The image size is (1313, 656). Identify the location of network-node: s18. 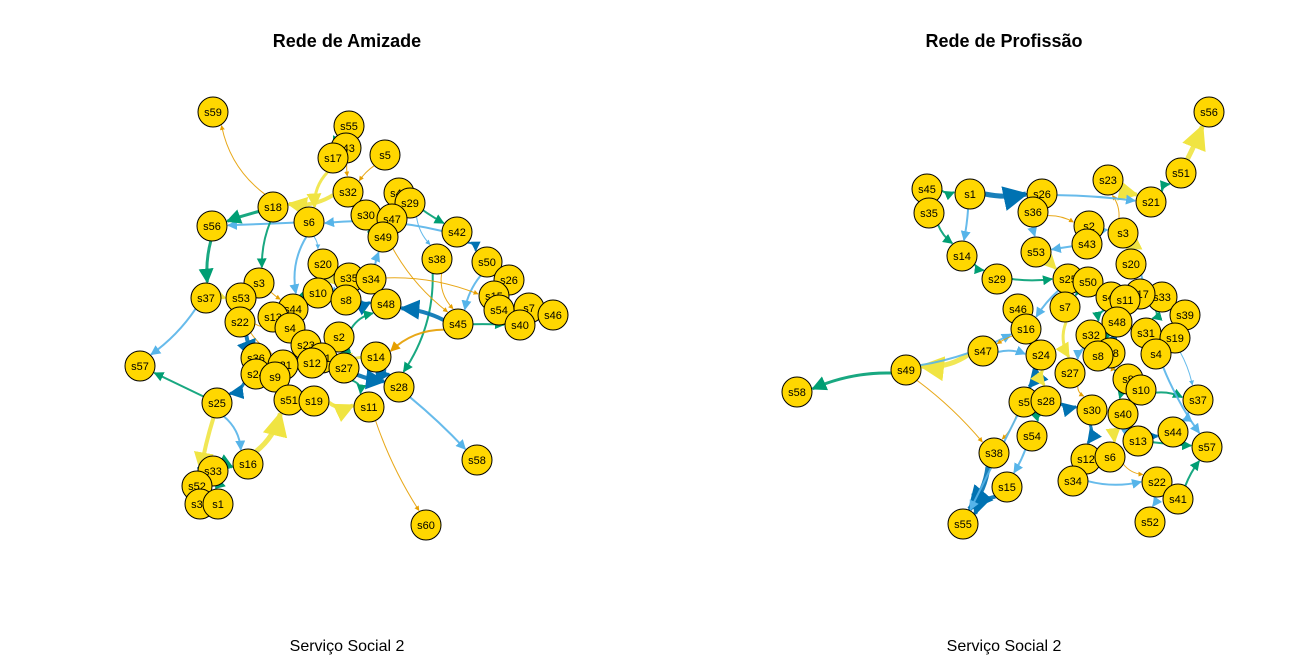
(273, 207).